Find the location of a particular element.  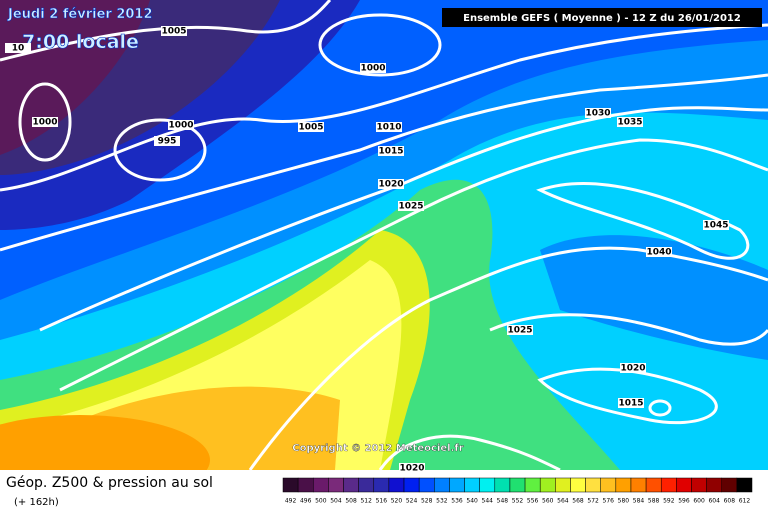

legend-label: 608 is located at coordinates (730, 501).